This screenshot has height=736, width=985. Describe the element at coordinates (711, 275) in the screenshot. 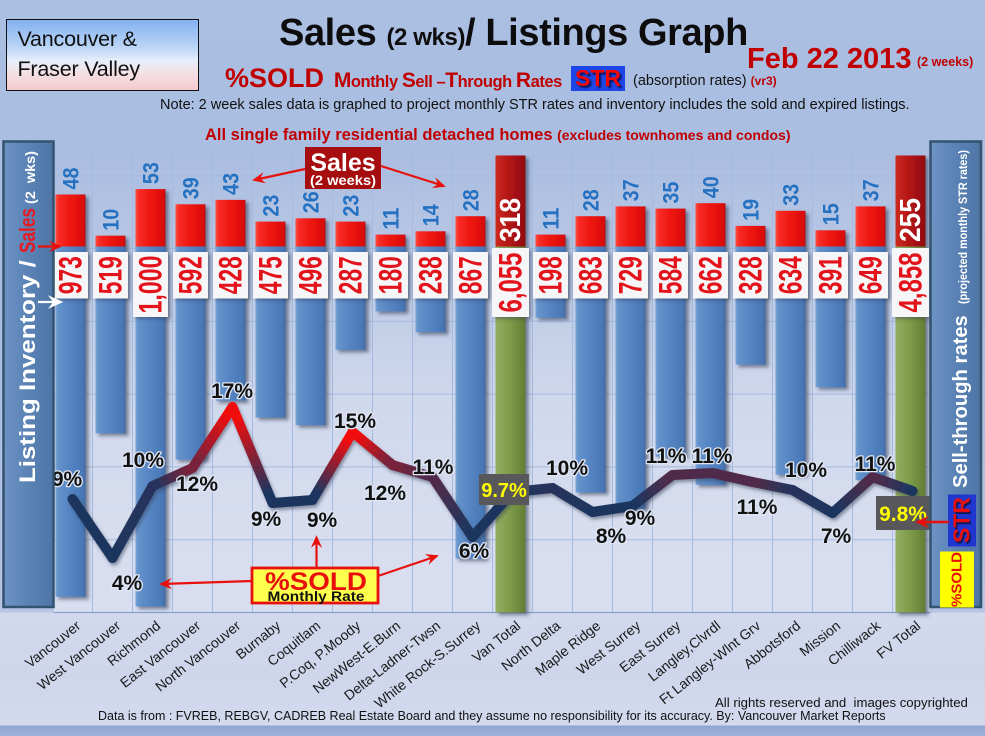

I see `svg-text: 662` at that location.